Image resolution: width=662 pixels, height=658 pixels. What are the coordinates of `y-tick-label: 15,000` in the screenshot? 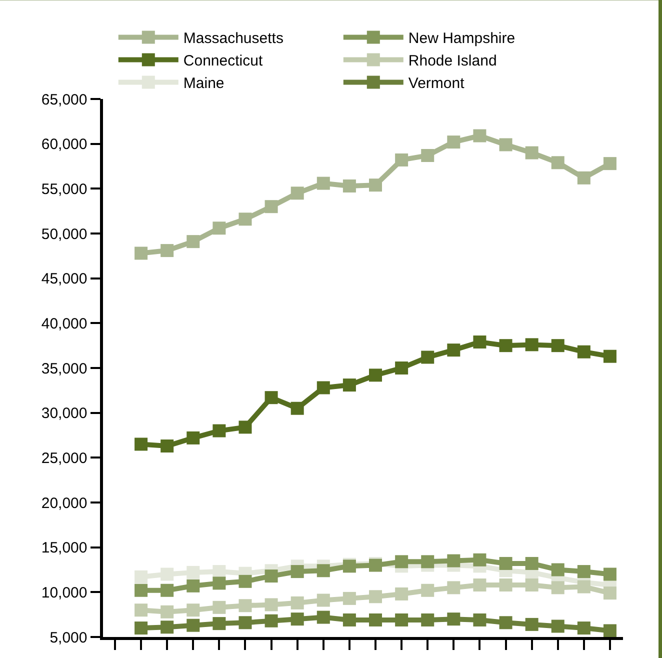 It's located at (64, 548).